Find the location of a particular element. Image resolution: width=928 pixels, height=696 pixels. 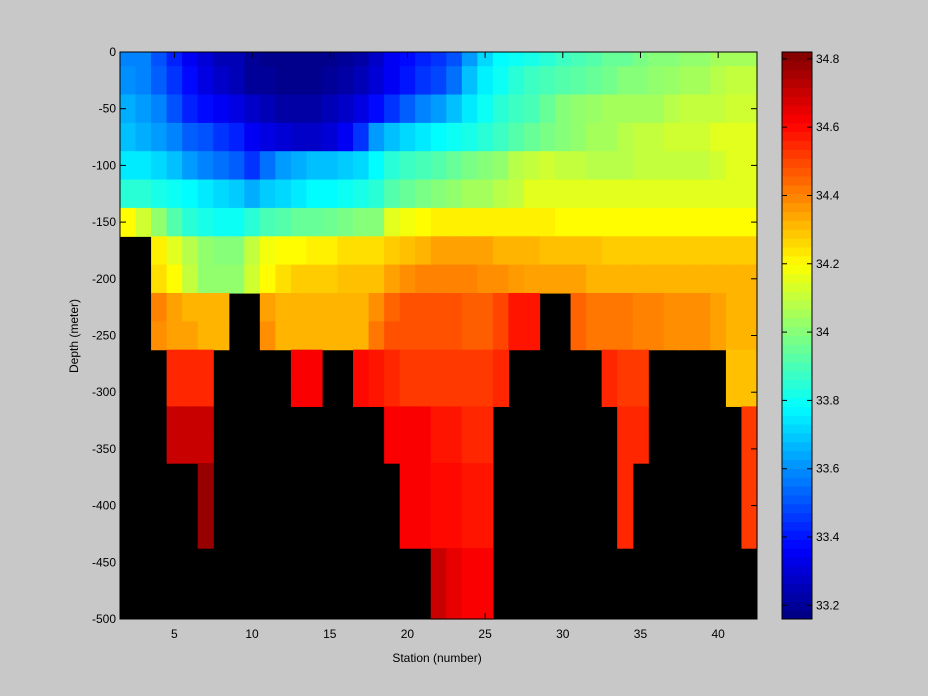

x-tick-label: 15 is located at coordinates (330, 634).